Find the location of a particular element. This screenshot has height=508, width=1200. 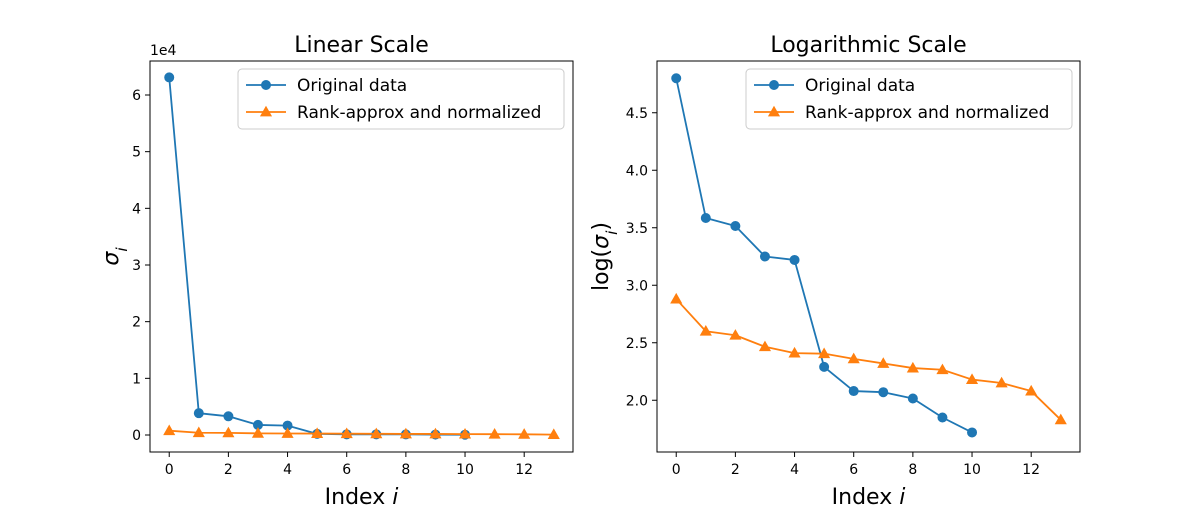

y-tick-label: 0 is located at coordinates (136, 436).